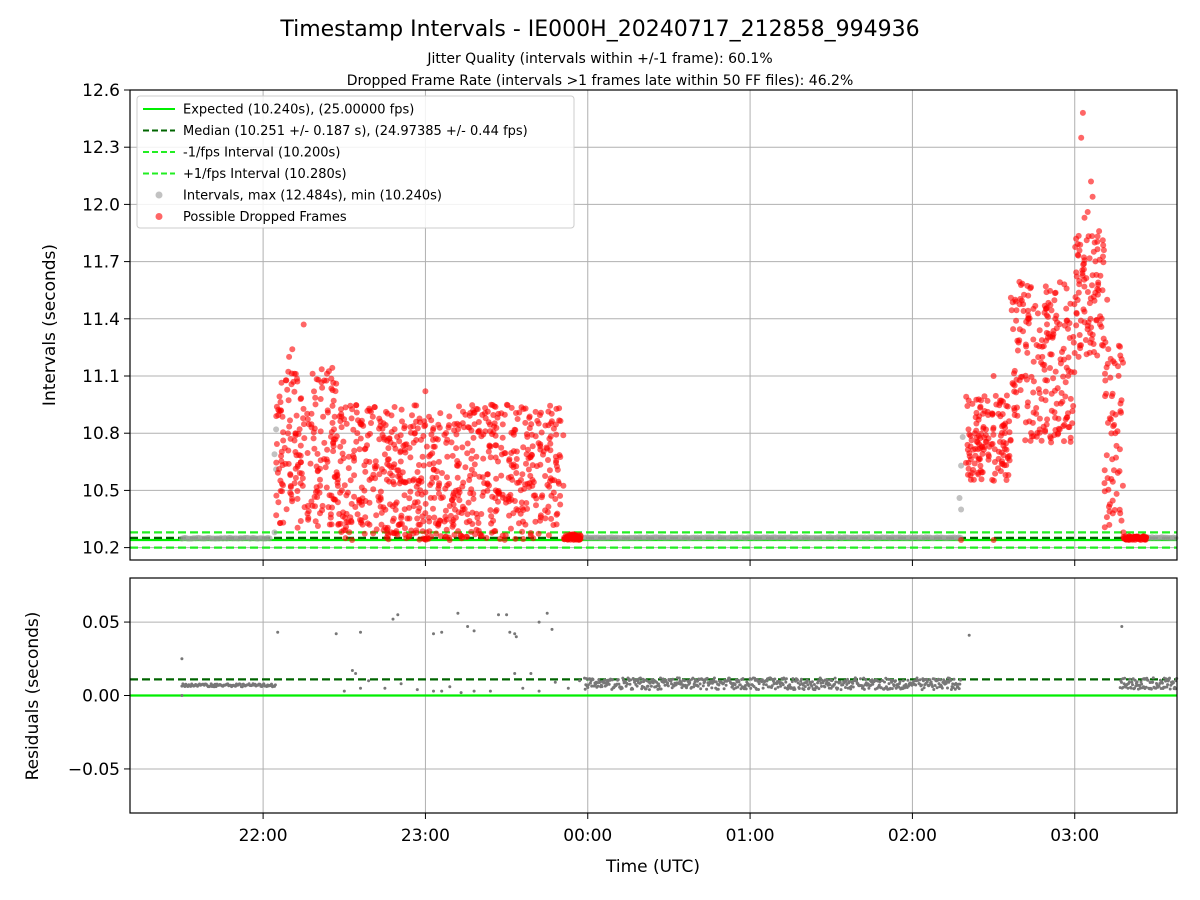  What do you see at coordinates (101, 623) in the screenshot?
I see `residuals-y-tick-label: 0.05` at bounding box center [101, 623].